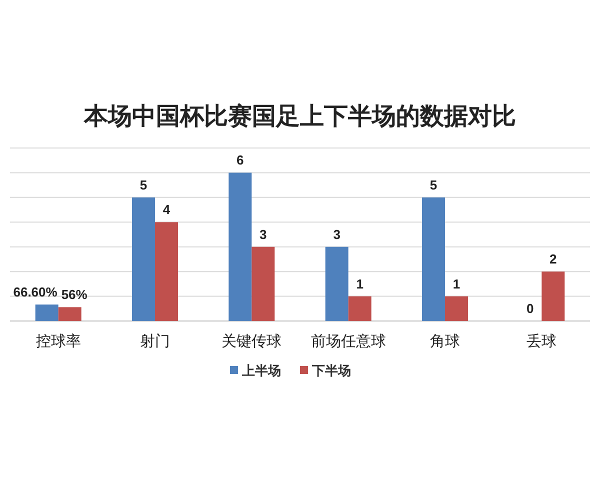 This screenshot has width=600, height=480. Describe the element at coordinates (530, 308) in the screenshot. I see `data-label: 0` at that location.